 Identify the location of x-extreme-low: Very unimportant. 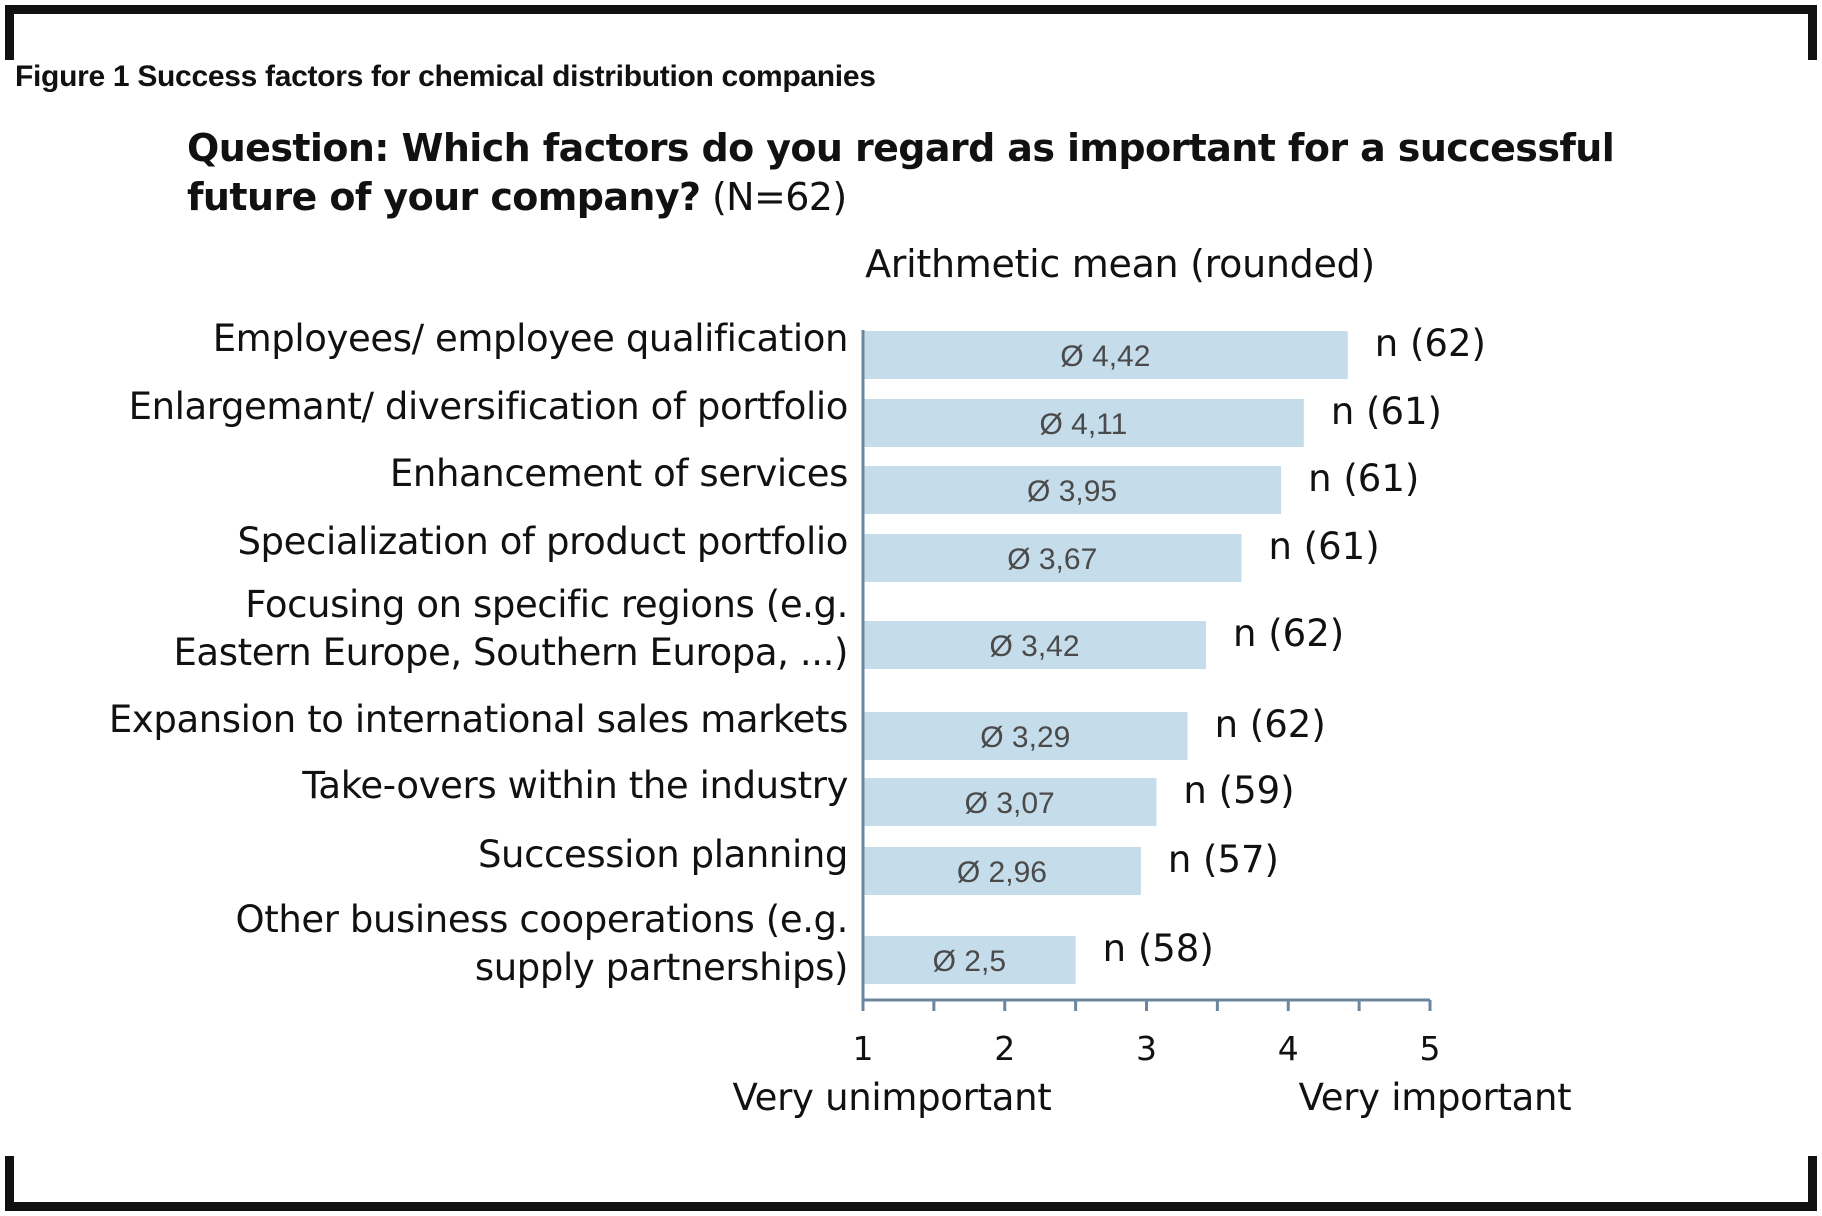
(892, 1097).